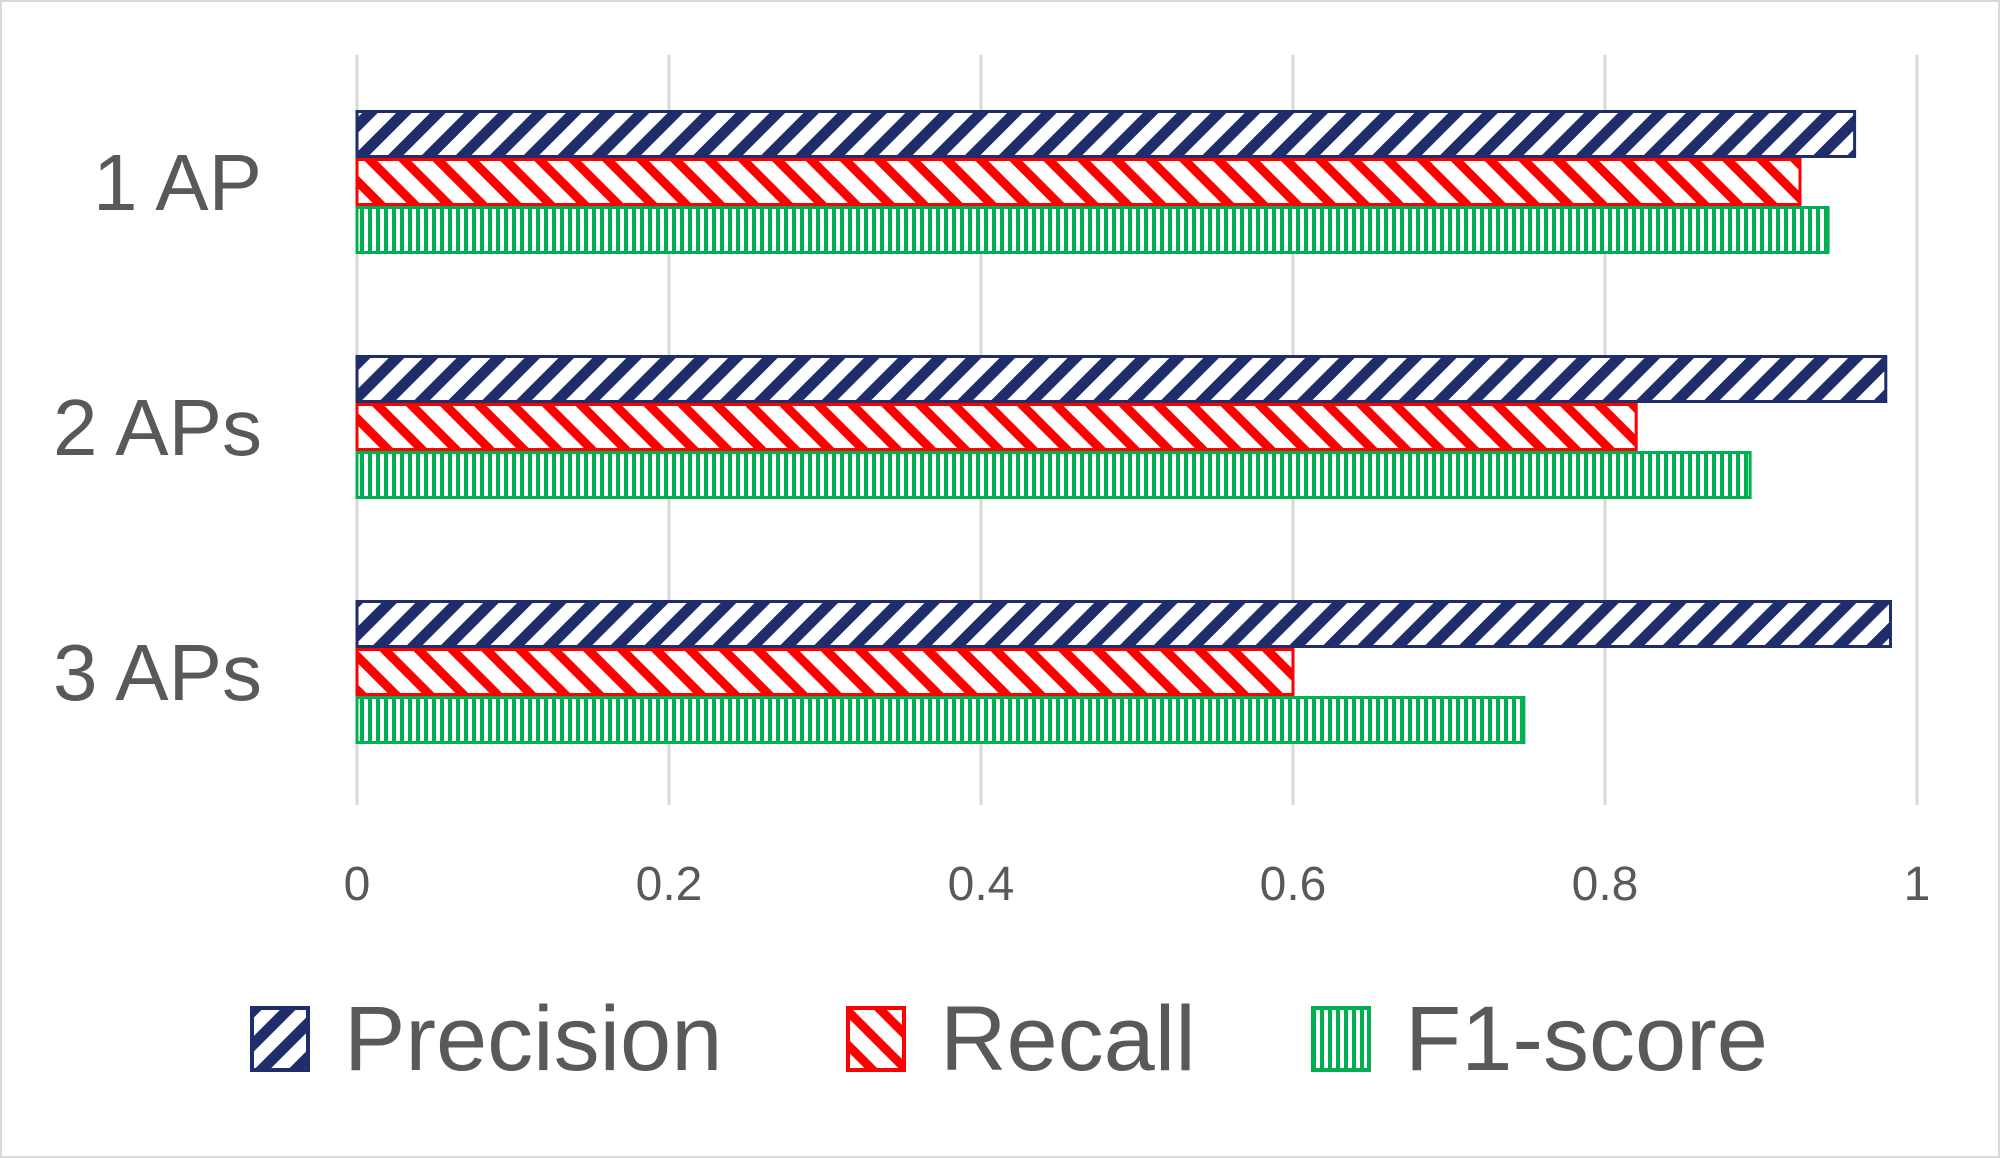  What do you see at coordinates (1293, 884) in the screenshot?
I see `x-tick-label: 0.6` at bounding box center [1293, 884].